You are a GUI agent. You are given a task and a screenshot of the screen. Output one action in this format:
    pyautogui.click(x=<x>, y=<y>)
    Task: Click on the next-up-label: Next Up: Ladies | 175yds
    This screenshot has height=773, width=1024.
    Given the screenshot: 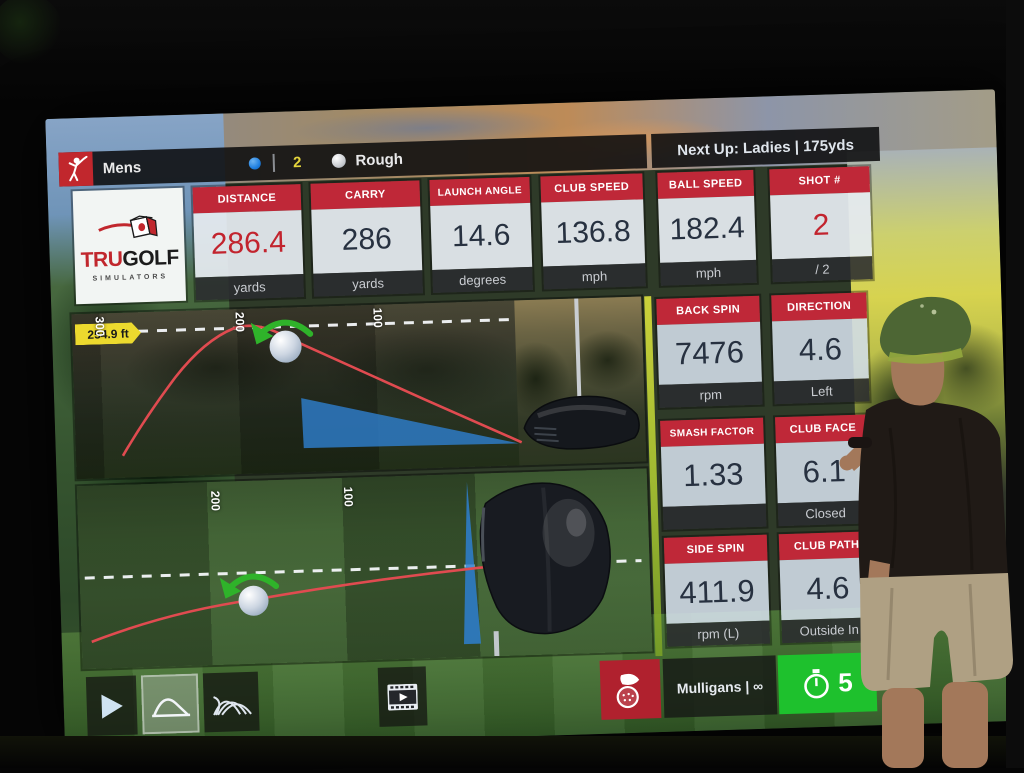 What is the action you would take?
    pyautogui.click(x=765, y=147)
    